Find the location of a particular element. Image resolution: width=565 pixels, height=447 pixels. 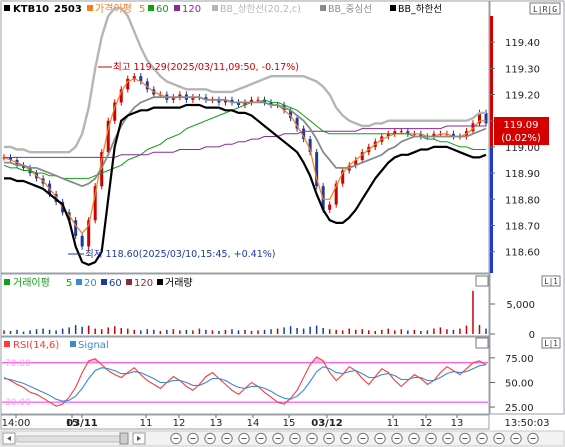

rsi-panel-tag: L|1 is located at coordinates (551, 343).